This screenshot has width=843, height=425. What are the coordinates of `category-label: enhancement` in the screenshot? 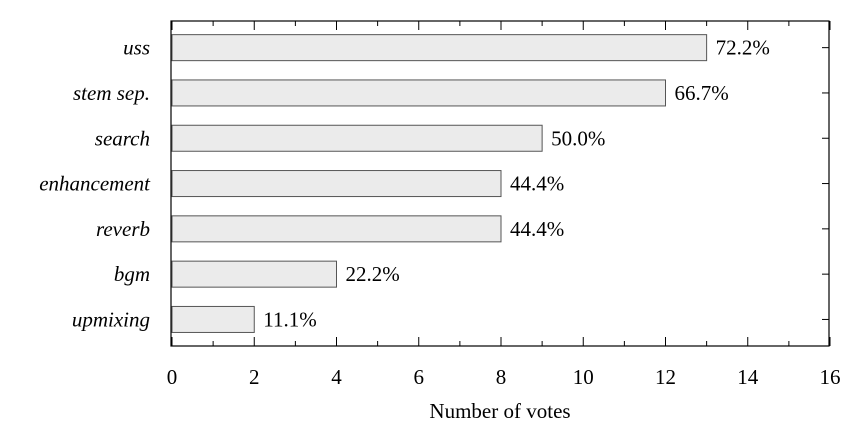 It's located at (95, 184).